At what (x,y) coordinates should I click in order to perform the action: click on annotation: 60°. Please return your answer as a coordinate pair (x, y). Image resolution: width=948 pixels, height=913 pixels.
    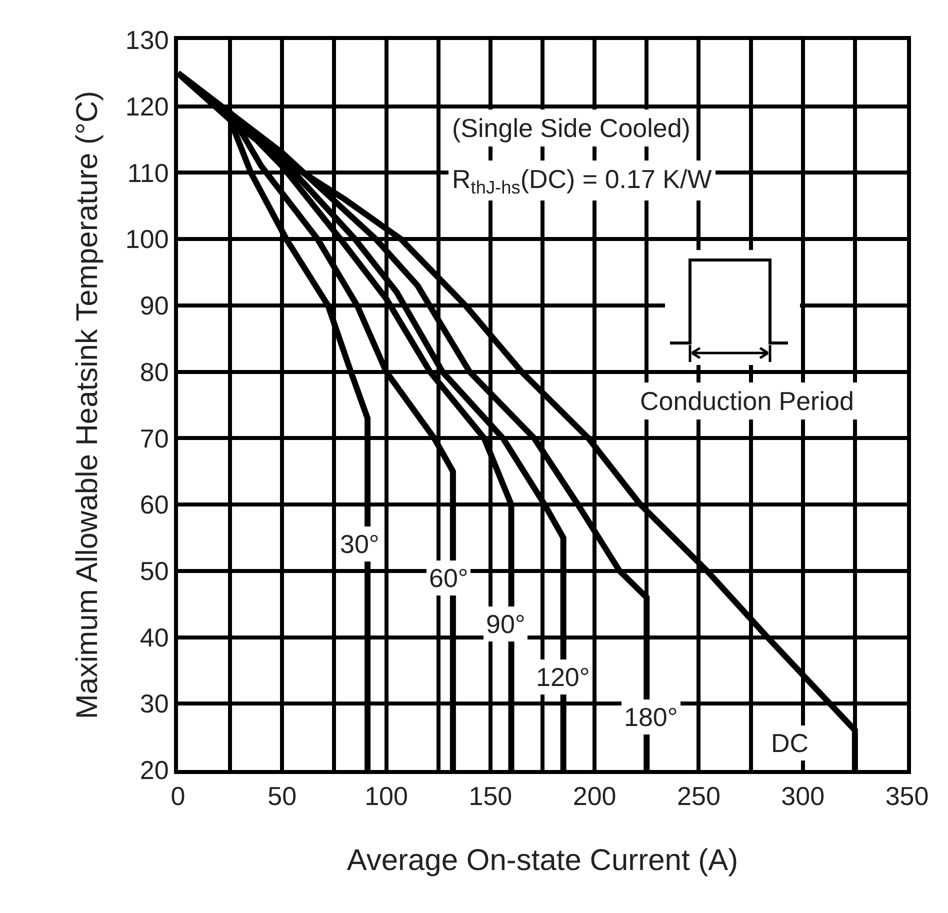
    Looking at the image, I should click on (448, 578).